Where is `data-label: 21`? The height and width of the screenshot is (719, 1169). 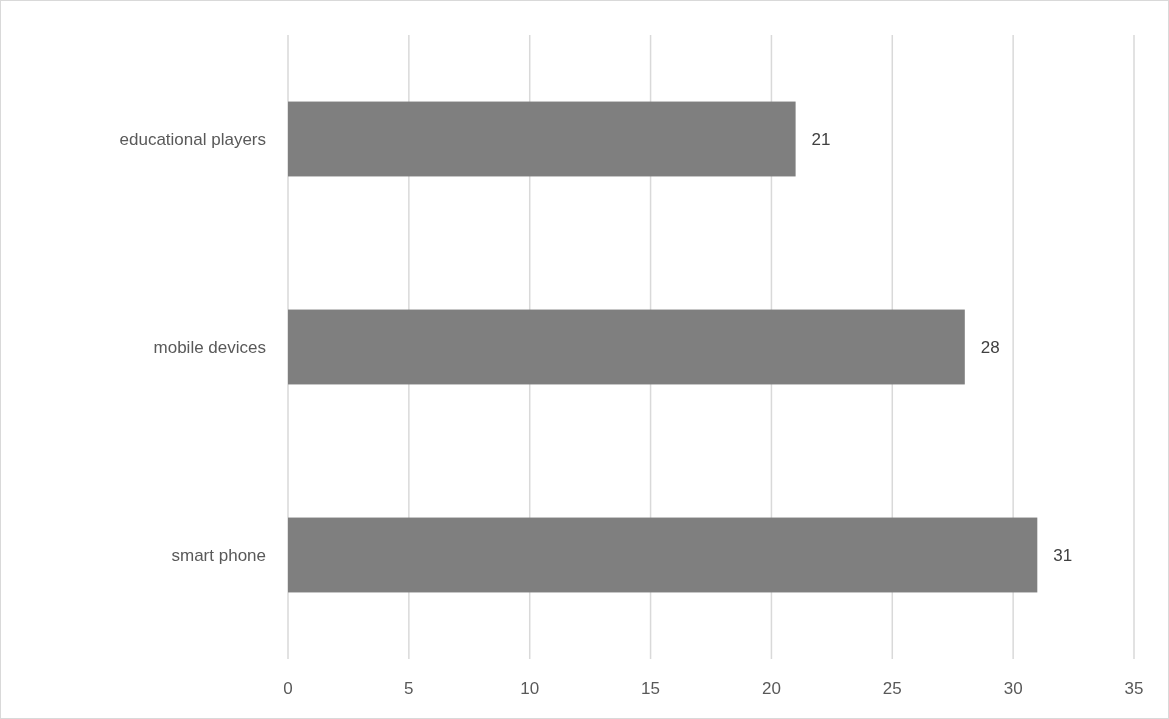 data-label: 21 is located at coordinates (821, 139).